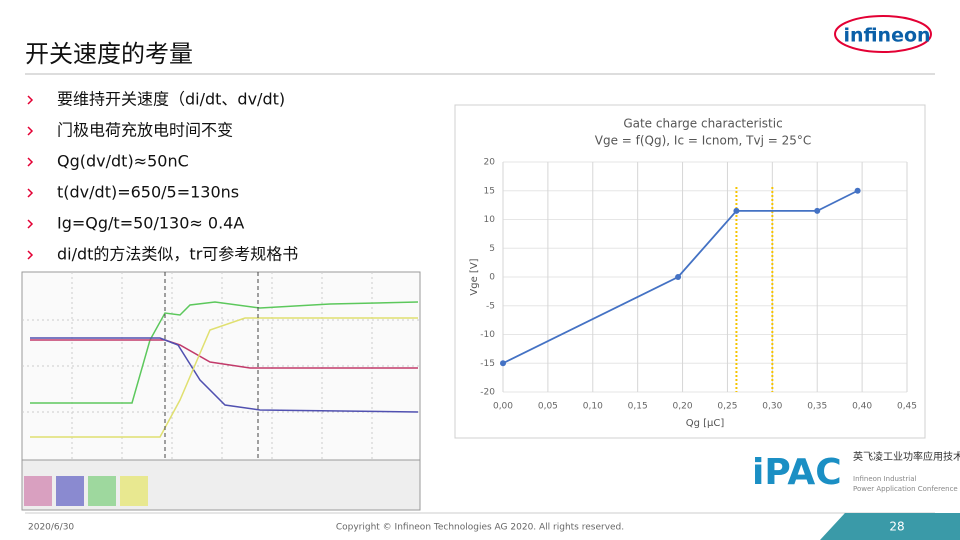  What do you see at coordinates (474, 276) in the screenshot?
I see `y-axis-label: Vge [V]` at bounding box center [474, 276].